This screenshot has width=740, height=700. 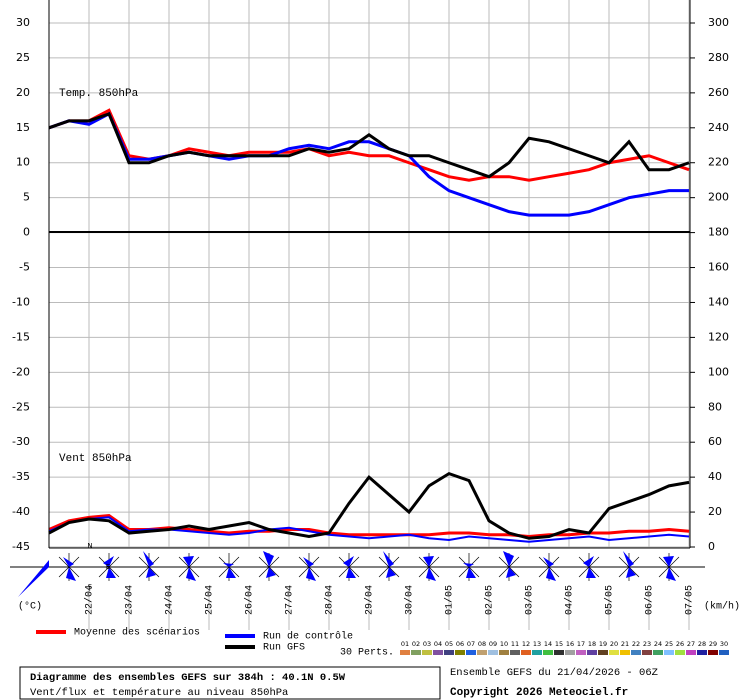 I want to click on y-tick-label: 25, so click(x=23, y=57).